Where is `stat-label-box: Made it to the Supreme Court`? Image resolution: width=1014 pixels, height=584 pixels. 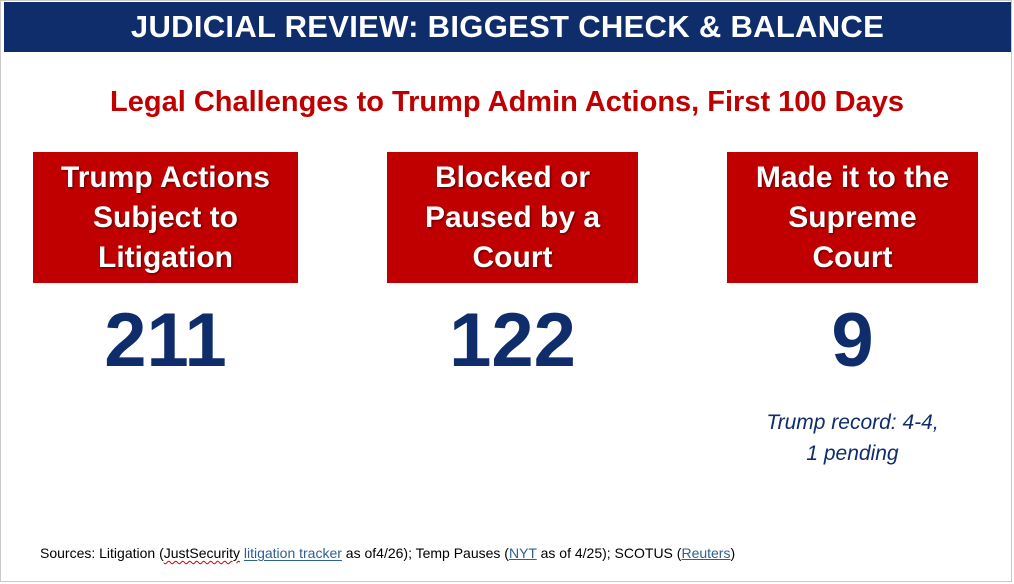
stat-label-box: Made it to the Supreme Court is located at coordinates (852, 217).